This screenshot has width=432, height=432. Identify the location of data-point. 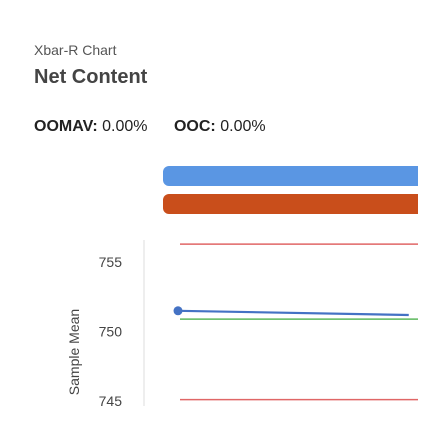
(178, 311).